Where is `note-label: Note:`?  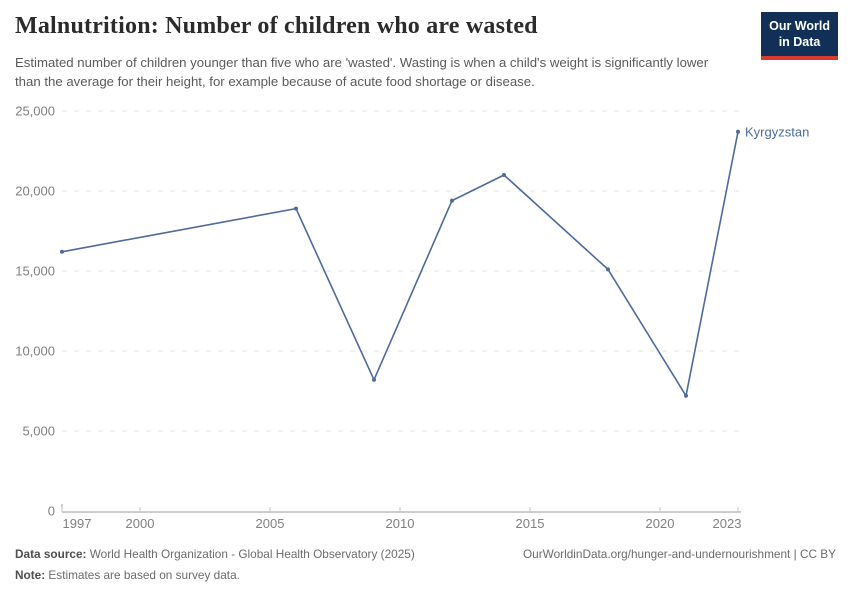 note-label: Note: is located at coordinates (30, 575).